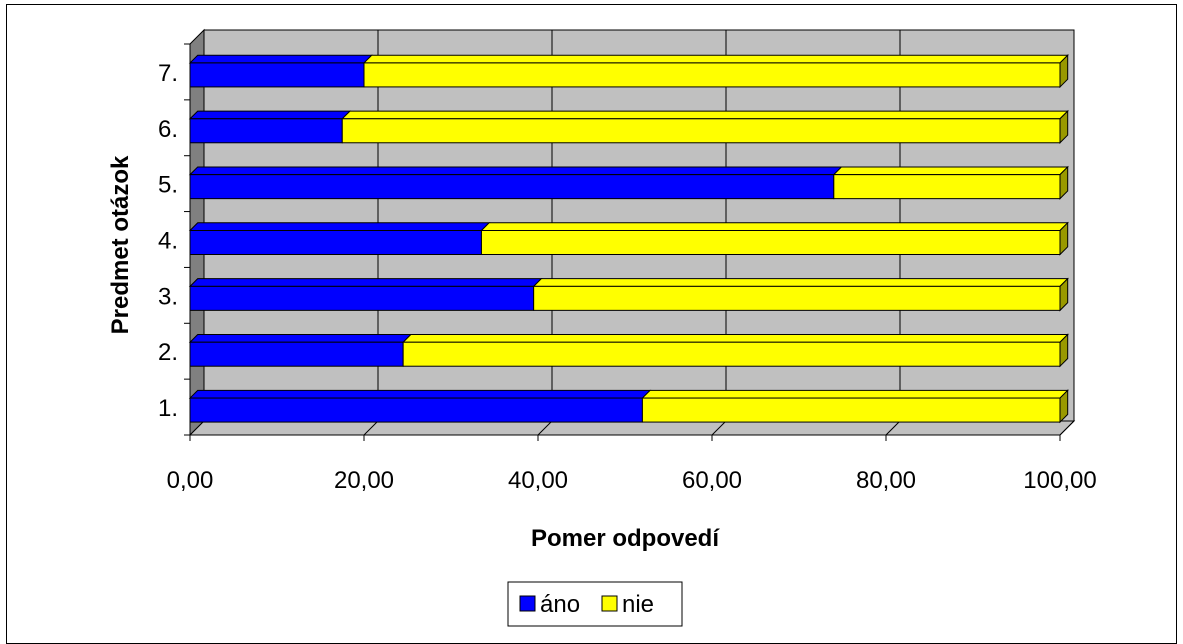  What do you see at coordinates (560, 604) in the screenshot?
I see `legend-label-ano: áno` at bounding box center [560, 604].